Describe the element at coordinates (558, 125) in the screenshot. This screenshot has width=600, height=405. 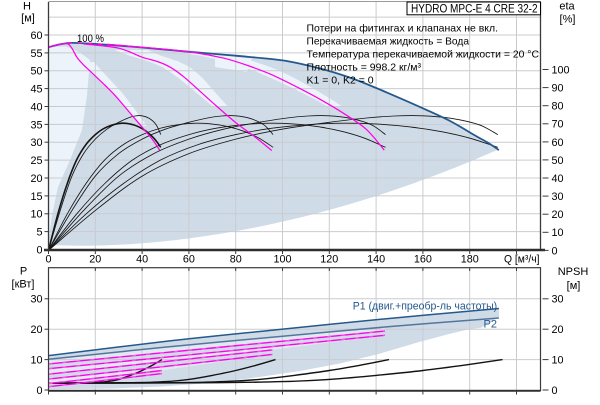
I see `svg-text: 70` at that location.